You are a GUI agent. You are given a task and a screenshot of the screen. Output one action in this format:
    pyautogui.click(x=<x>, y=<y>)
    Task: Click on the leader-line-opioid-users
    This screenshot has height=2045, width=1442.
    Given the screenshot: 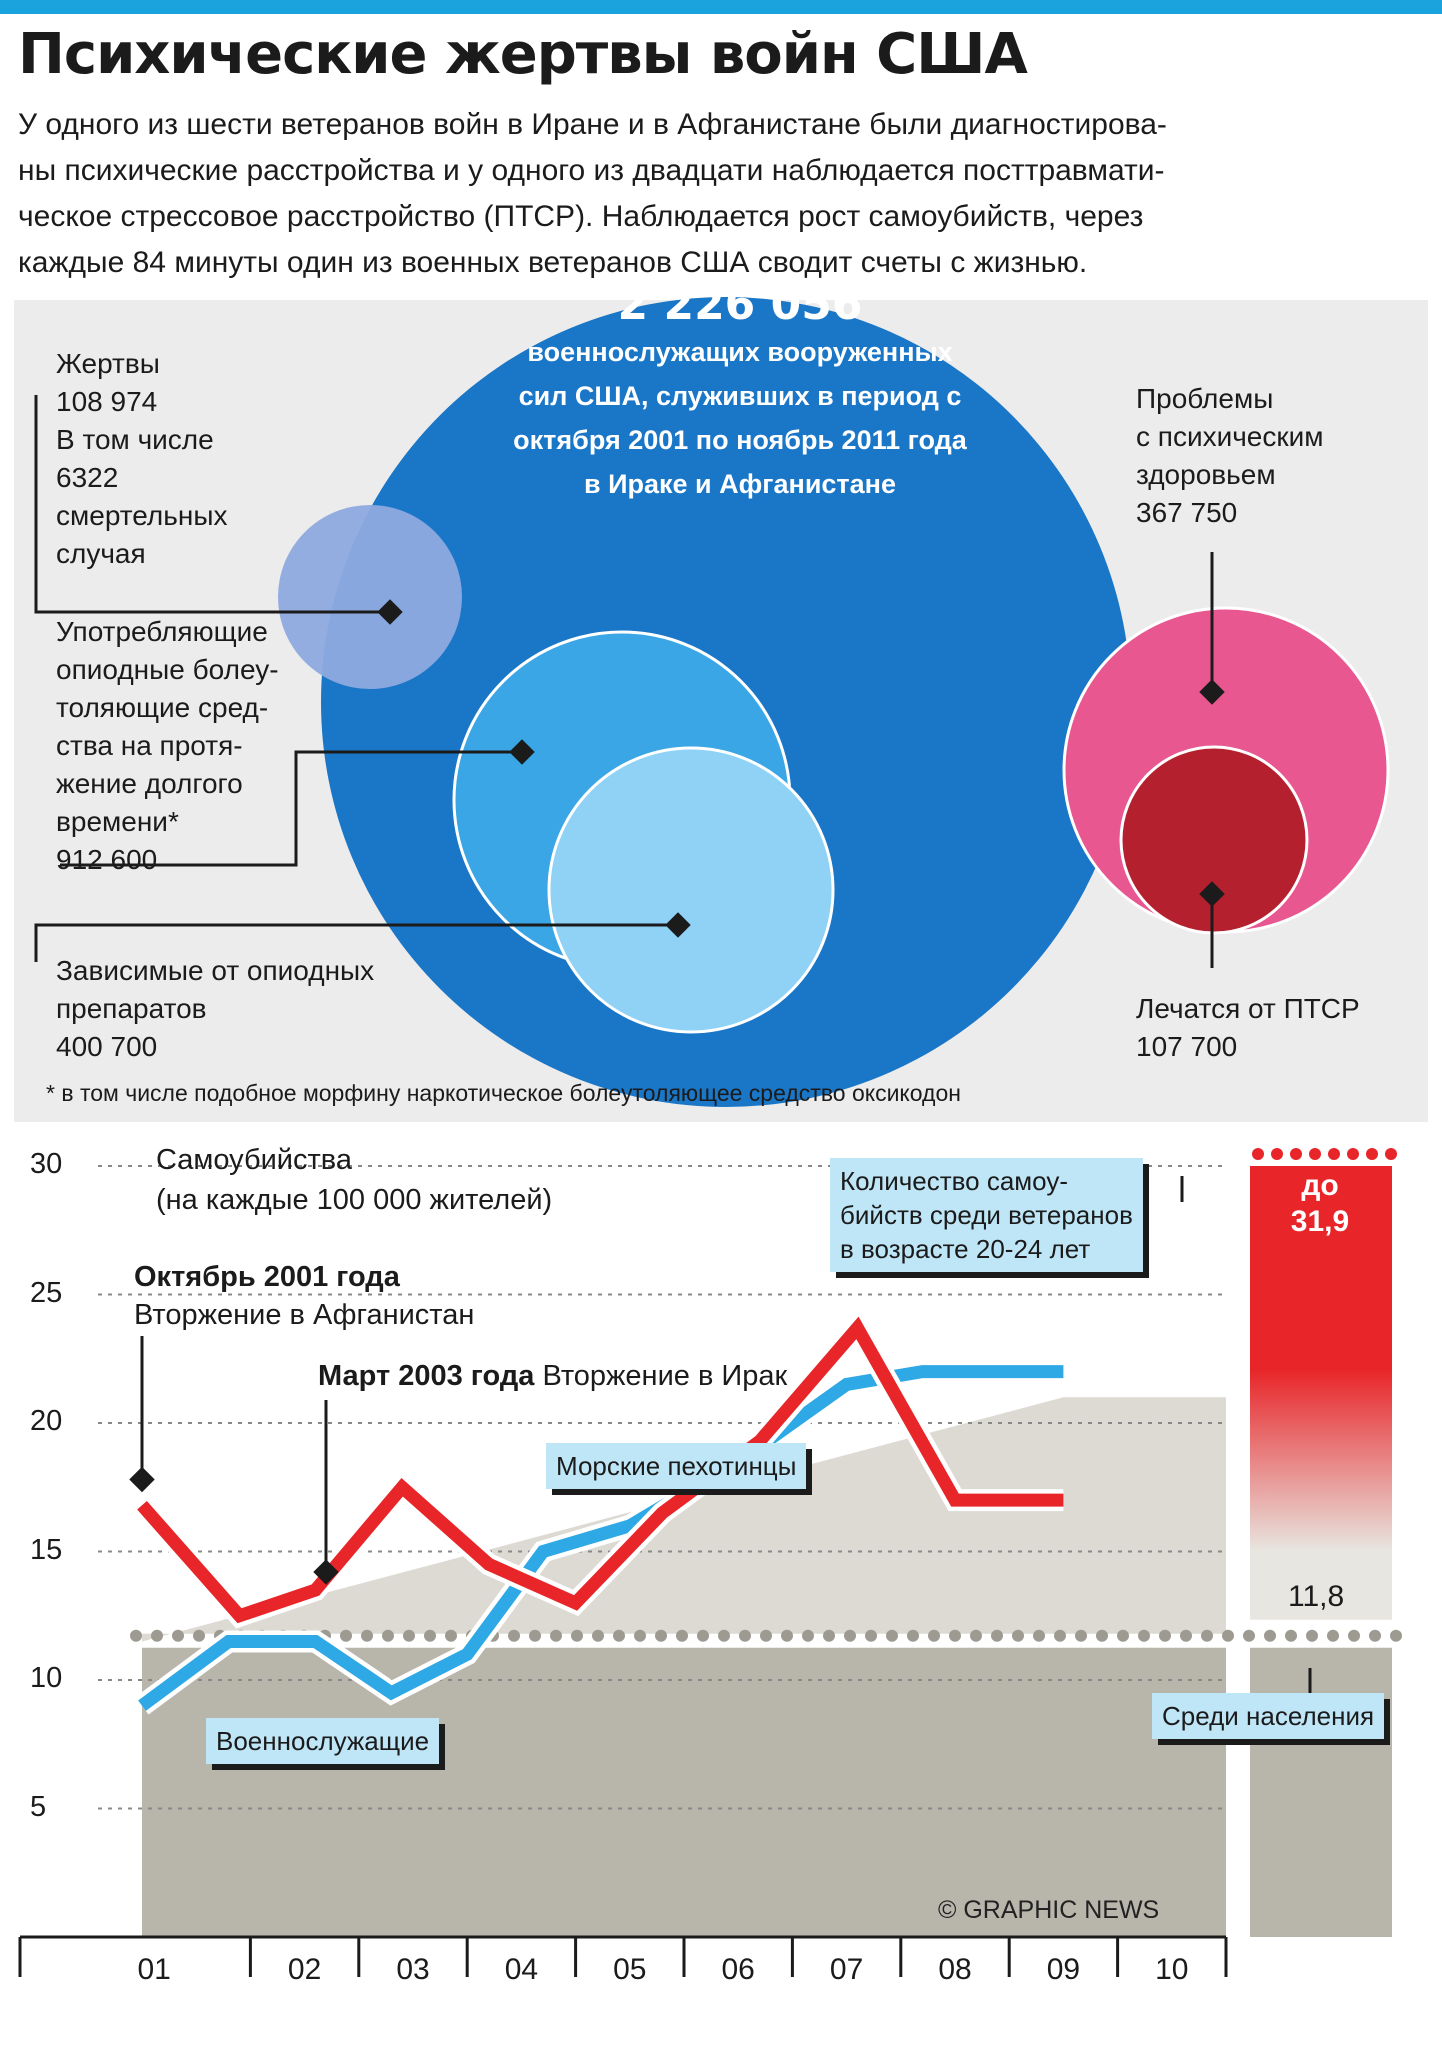 What is the action you would take?
    pyautogui.click(x=291, y=808)
    